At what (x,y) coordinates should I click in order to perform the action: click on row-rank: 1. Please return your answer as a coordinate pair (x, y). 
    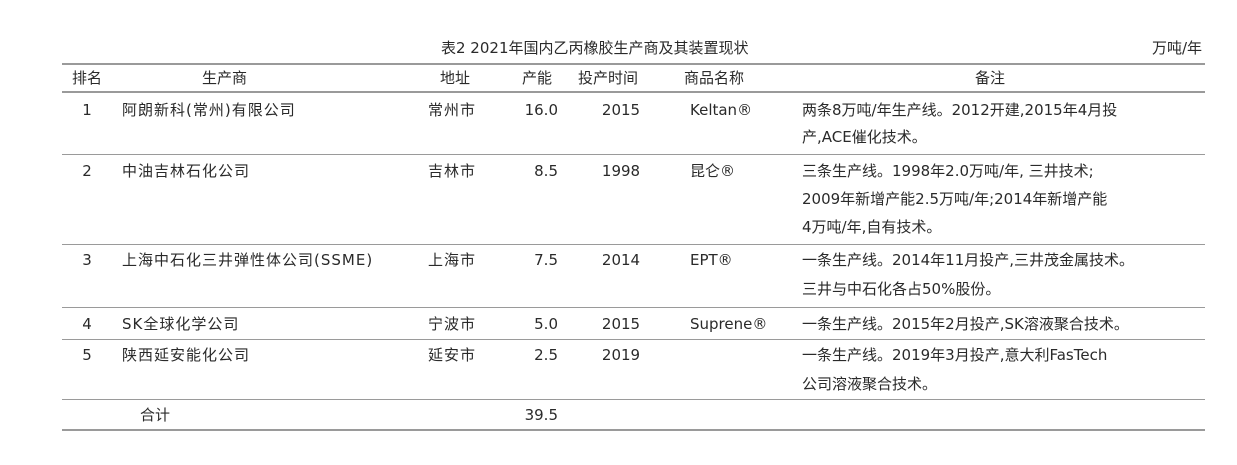
    Looking at the image, I should click on (87, 110).